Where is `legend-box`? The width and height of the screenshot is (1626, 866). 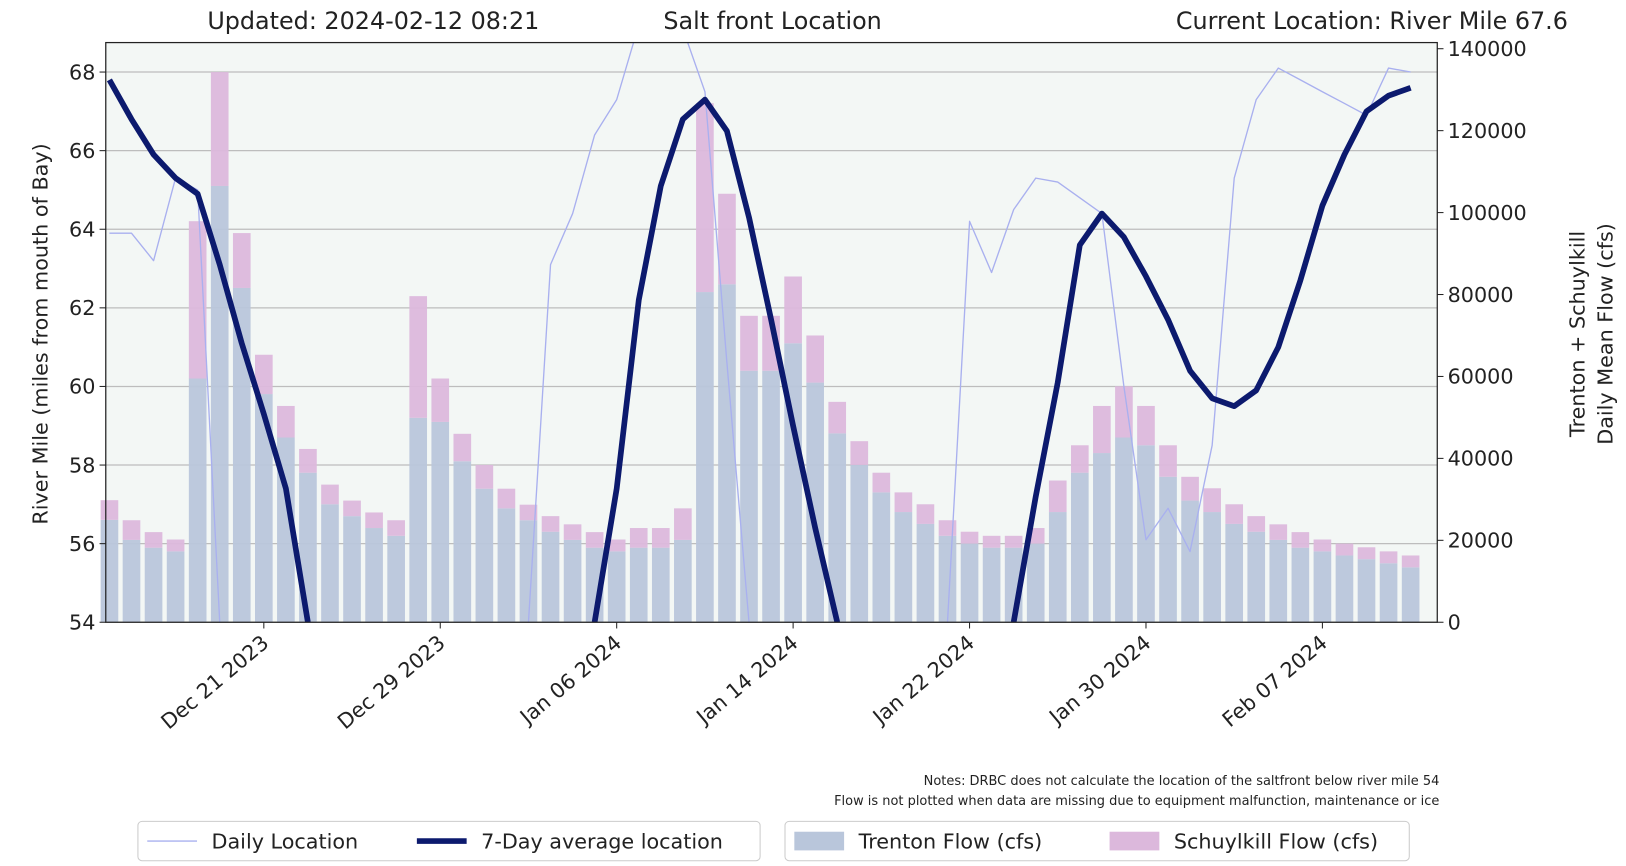
legend-box is located at coordinates (1097, 841).